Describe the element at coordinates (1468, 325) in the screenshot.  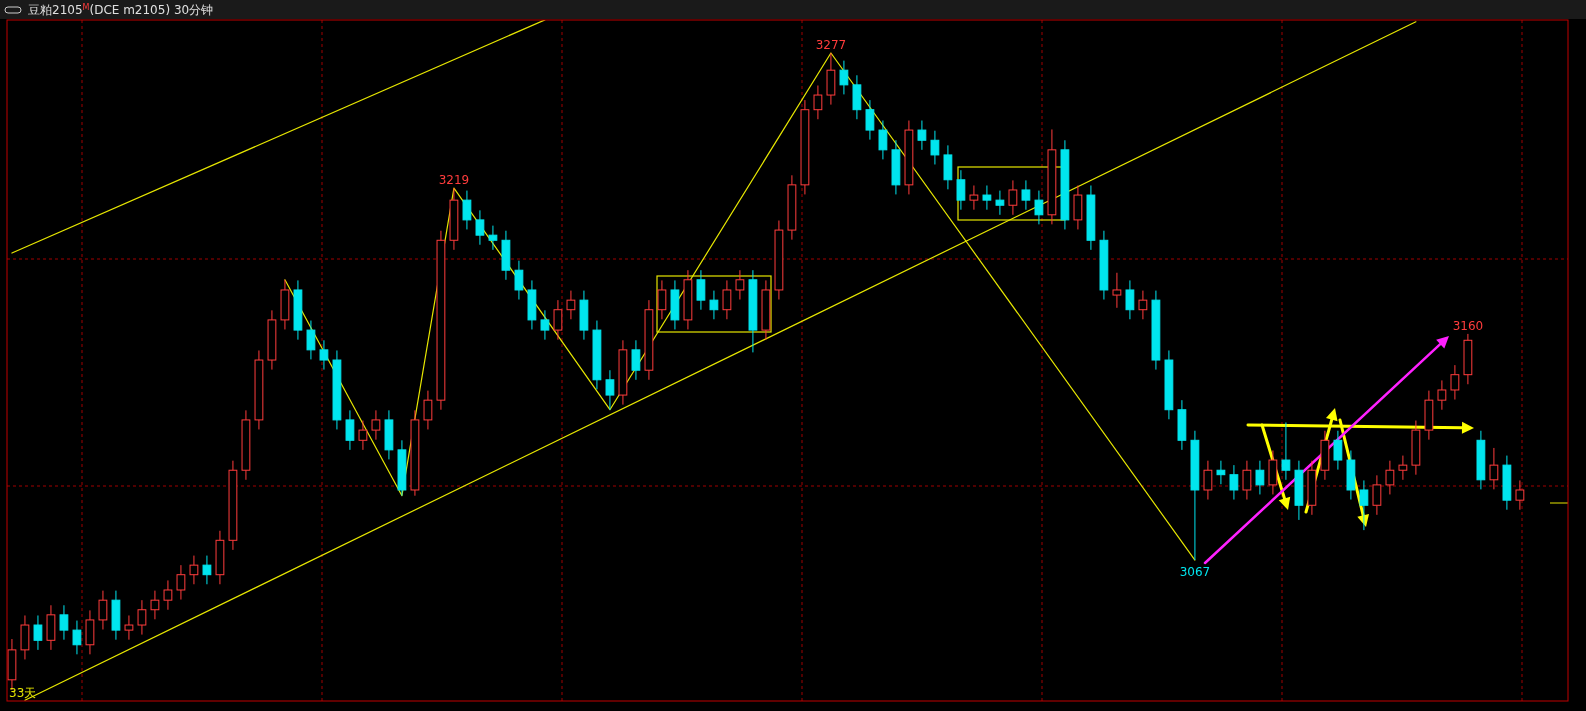
I see `text: 3160` at that location.